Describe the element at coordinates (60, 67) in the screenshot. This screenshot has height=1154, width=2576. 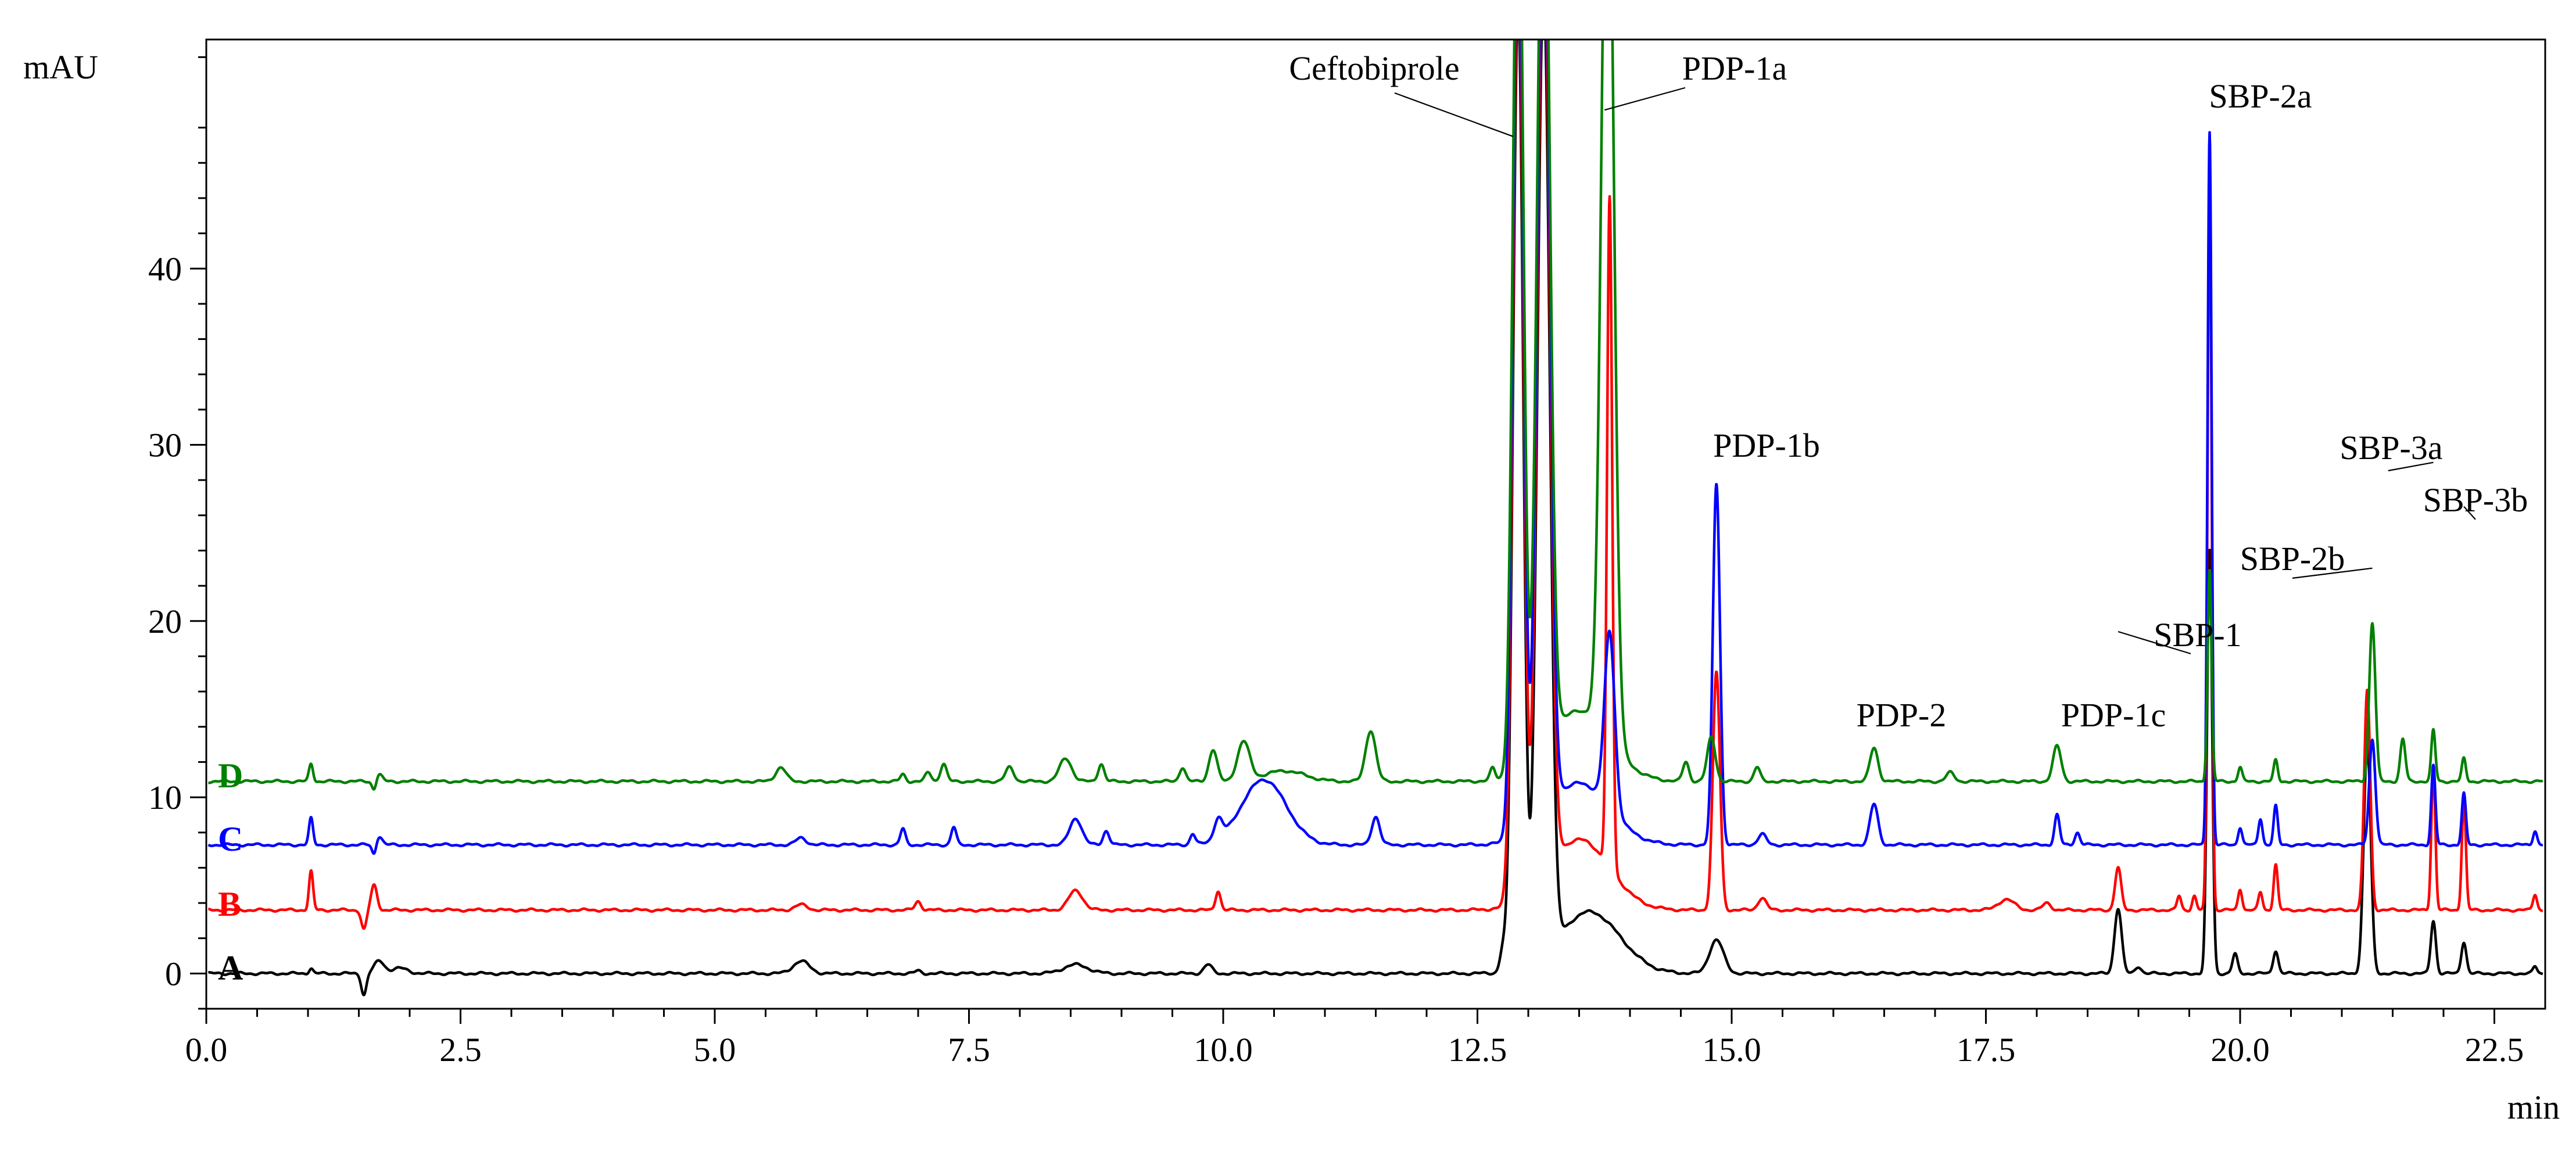
I see `y-axis-unit: mAU` at that location.